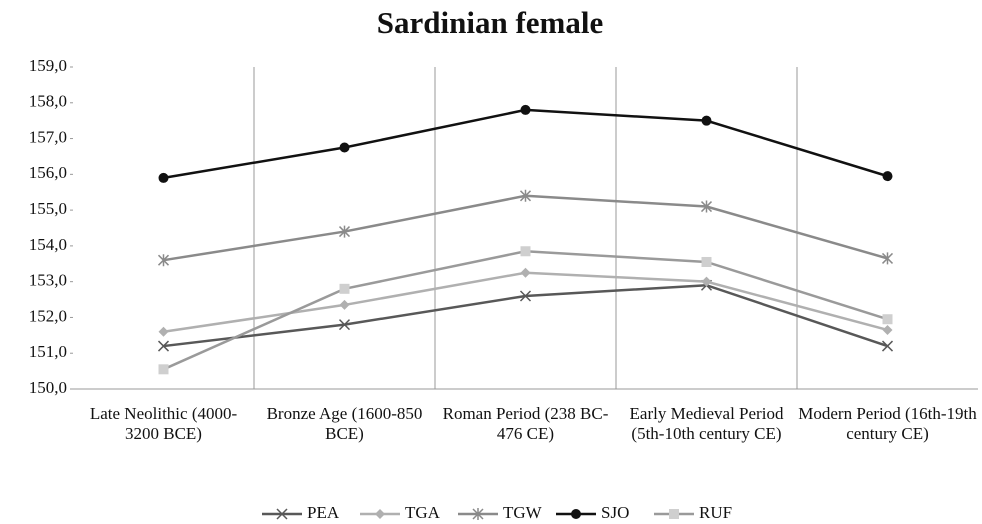  I want to click on chart-title: Sardinian female, so click(490, 22).